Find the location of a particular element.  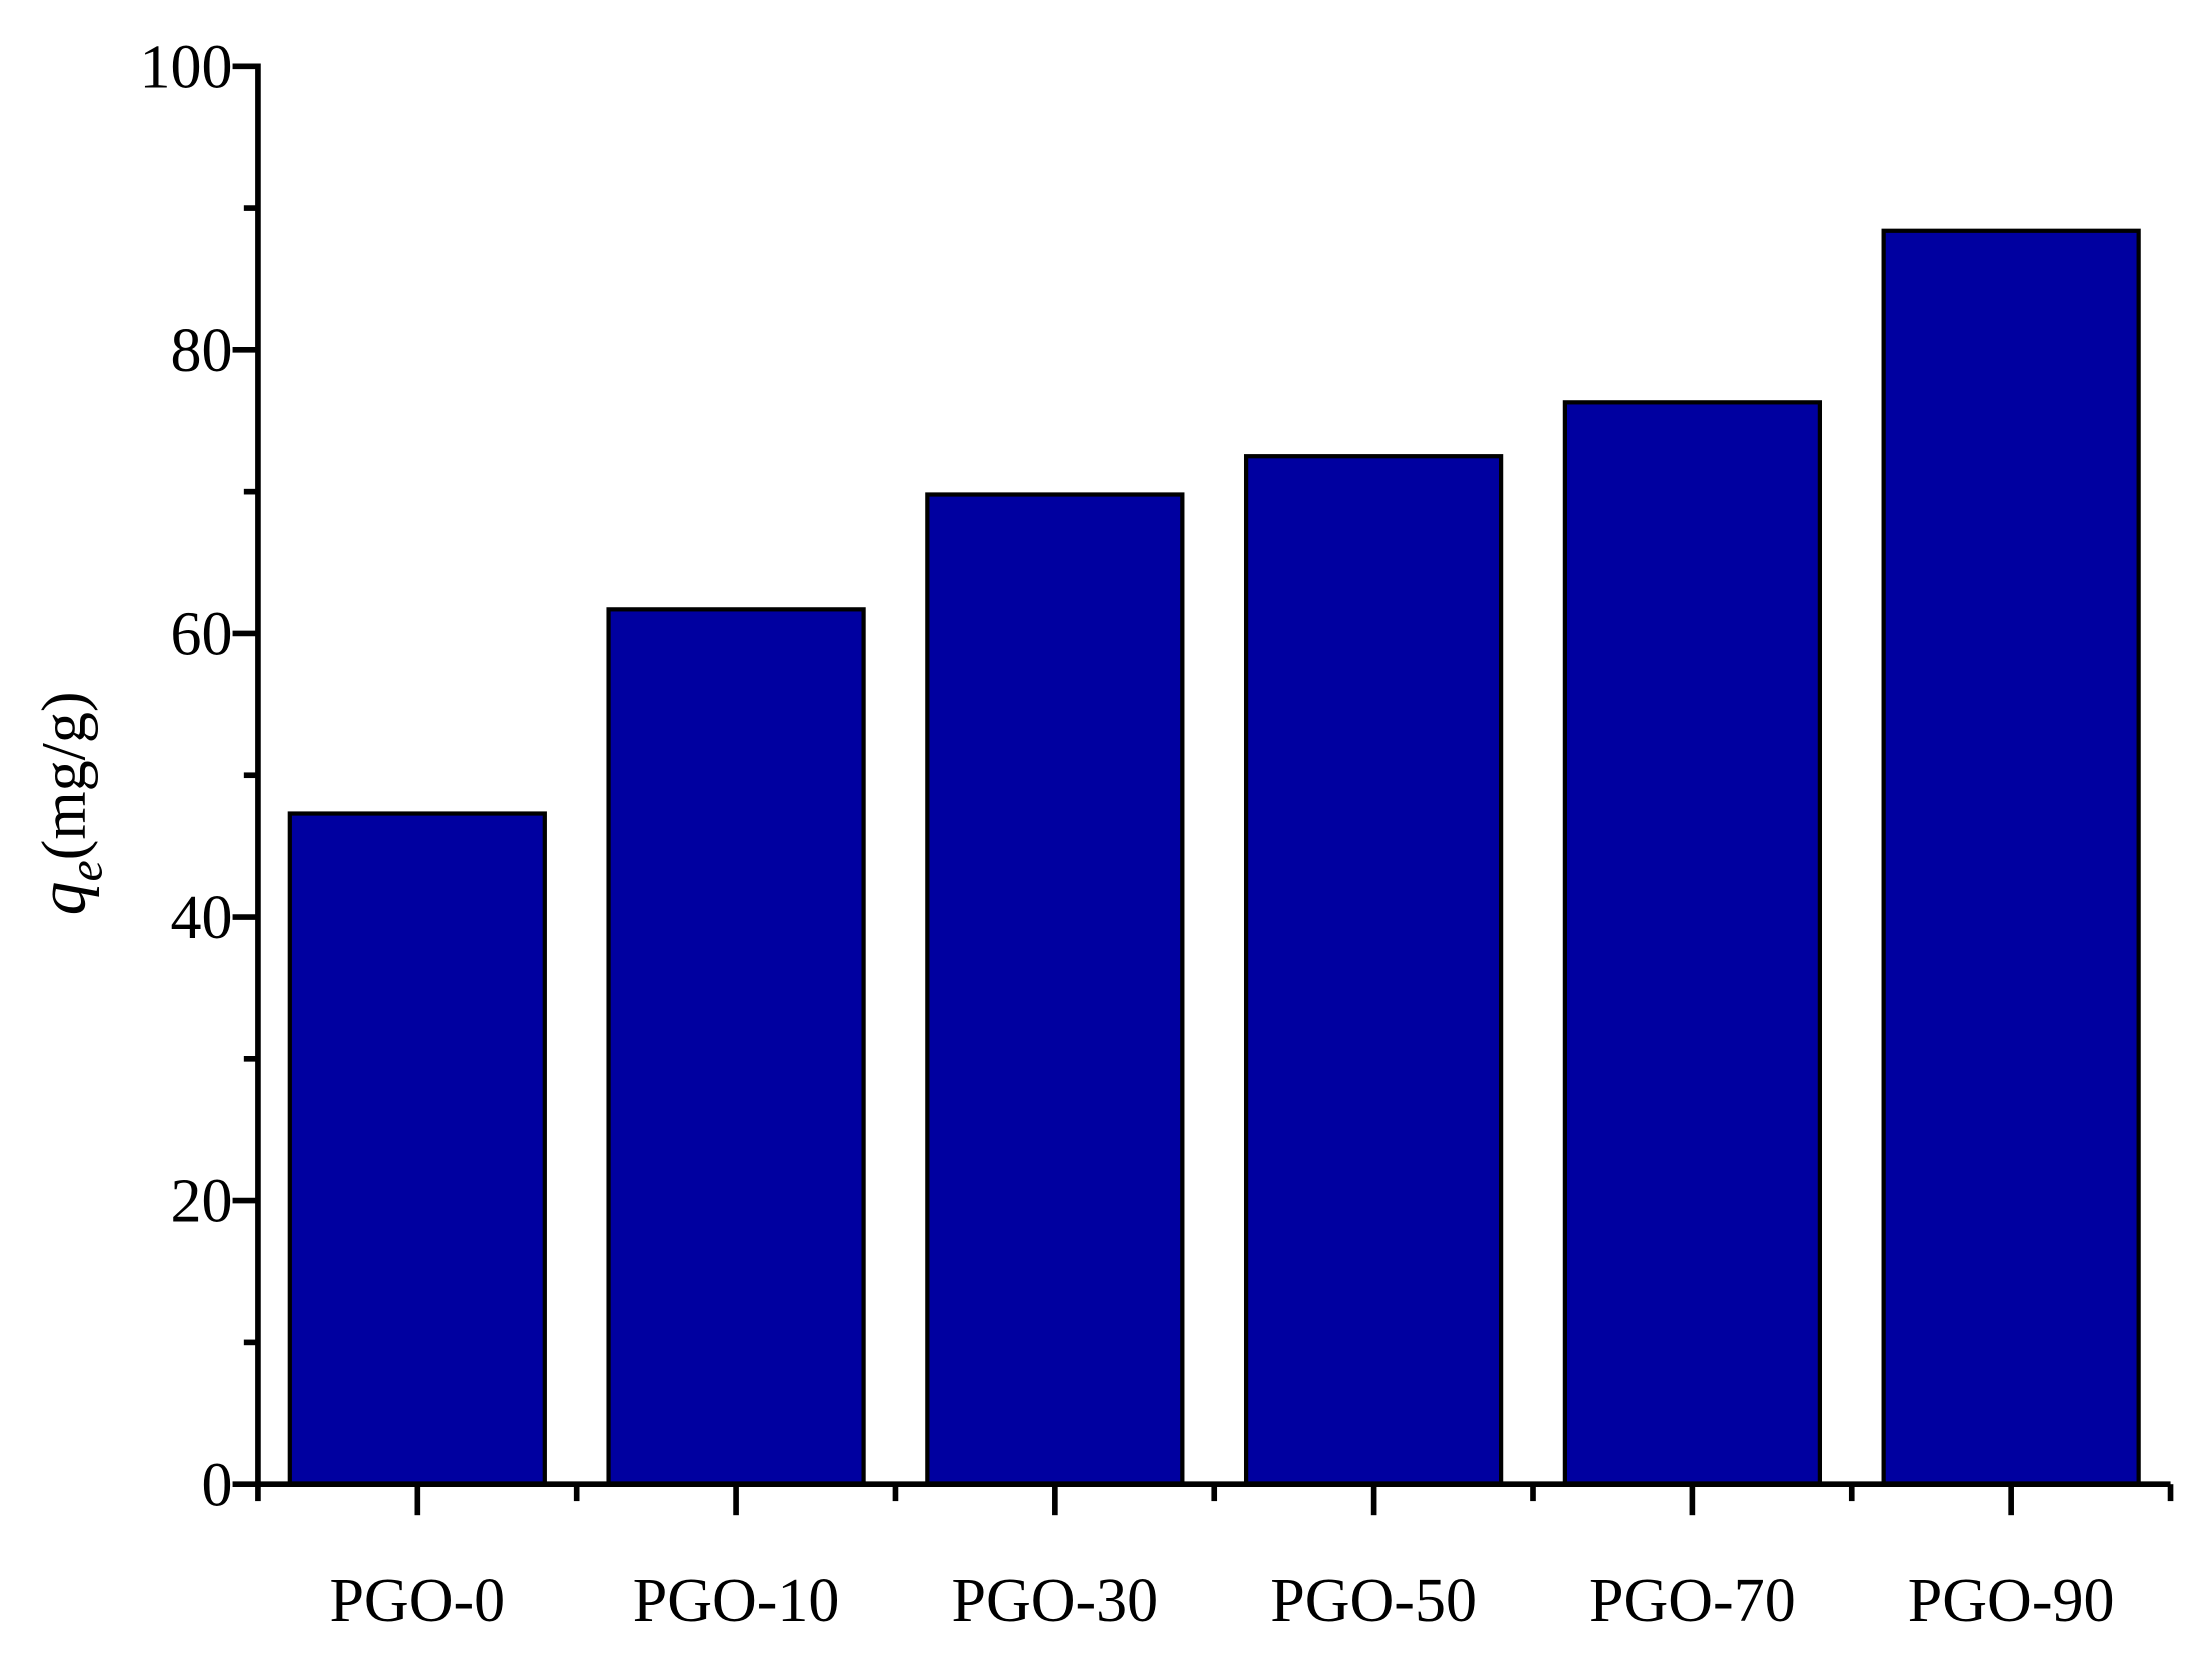

y-tick-label: 40 is located at coordinates (202, 918).